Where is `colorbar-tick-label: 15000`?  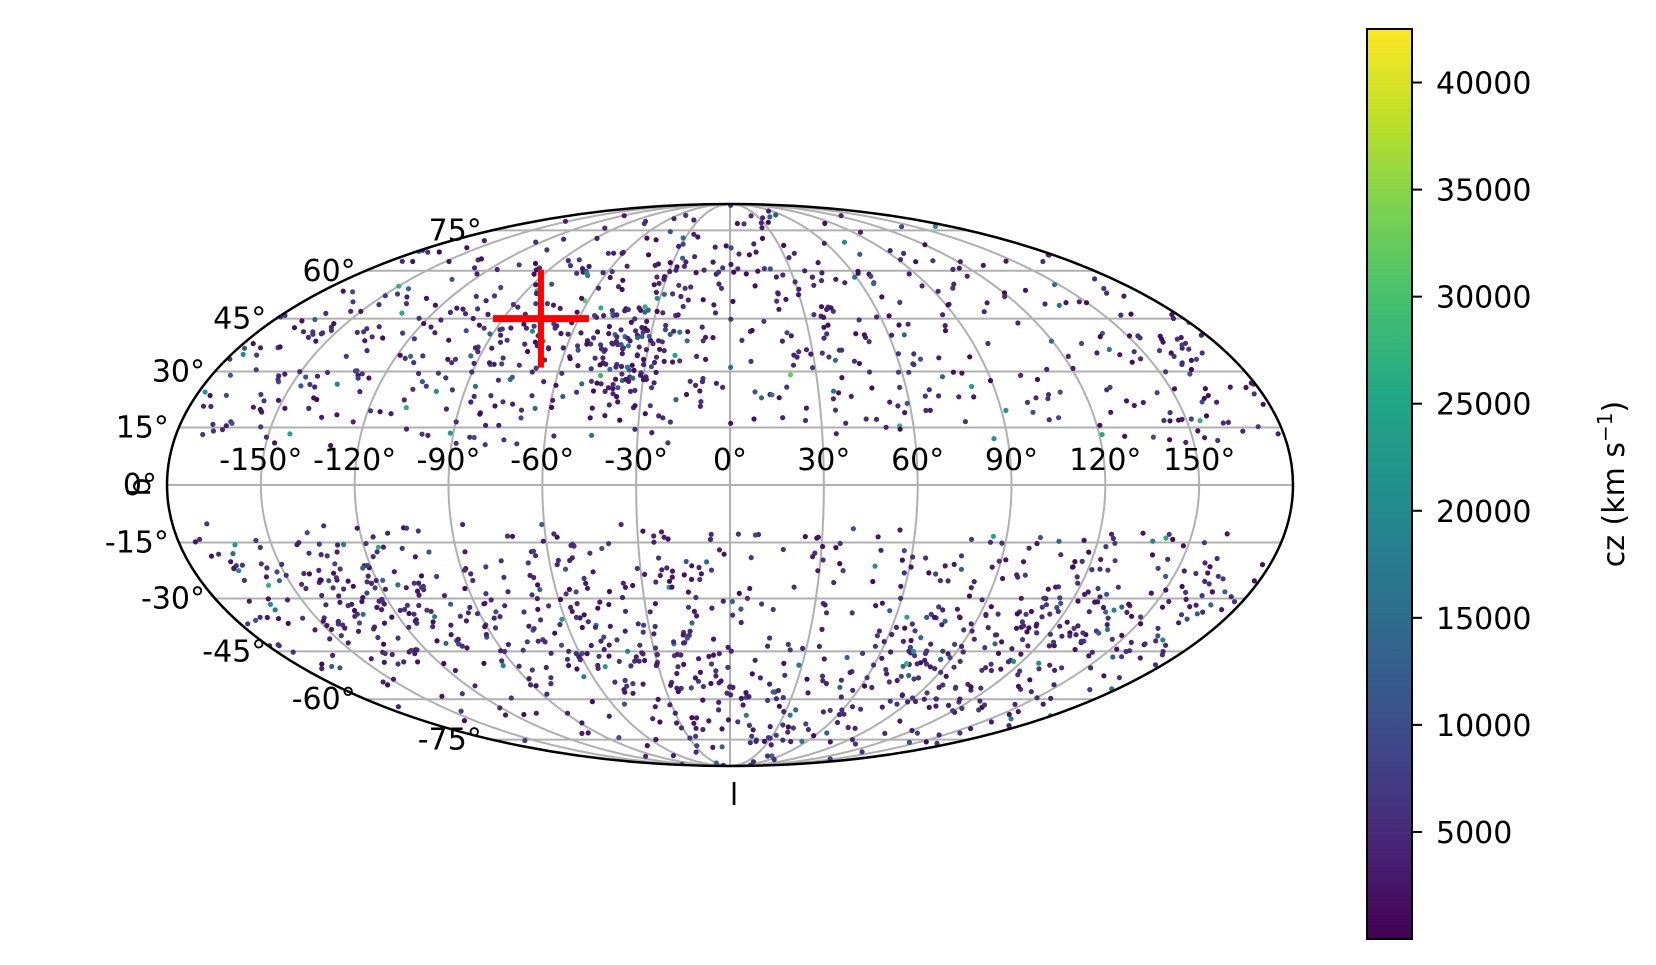 colorbar-tick-label: 15000 is located at coordinates (1483, 619).